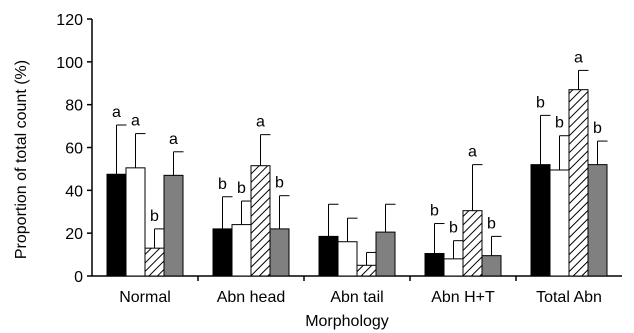 The image size is (634, 333). What do you see at coordinates (251, 297) in the screenshot?
I see `x-tick-label: Abn head` at bounding box center [251, 297].